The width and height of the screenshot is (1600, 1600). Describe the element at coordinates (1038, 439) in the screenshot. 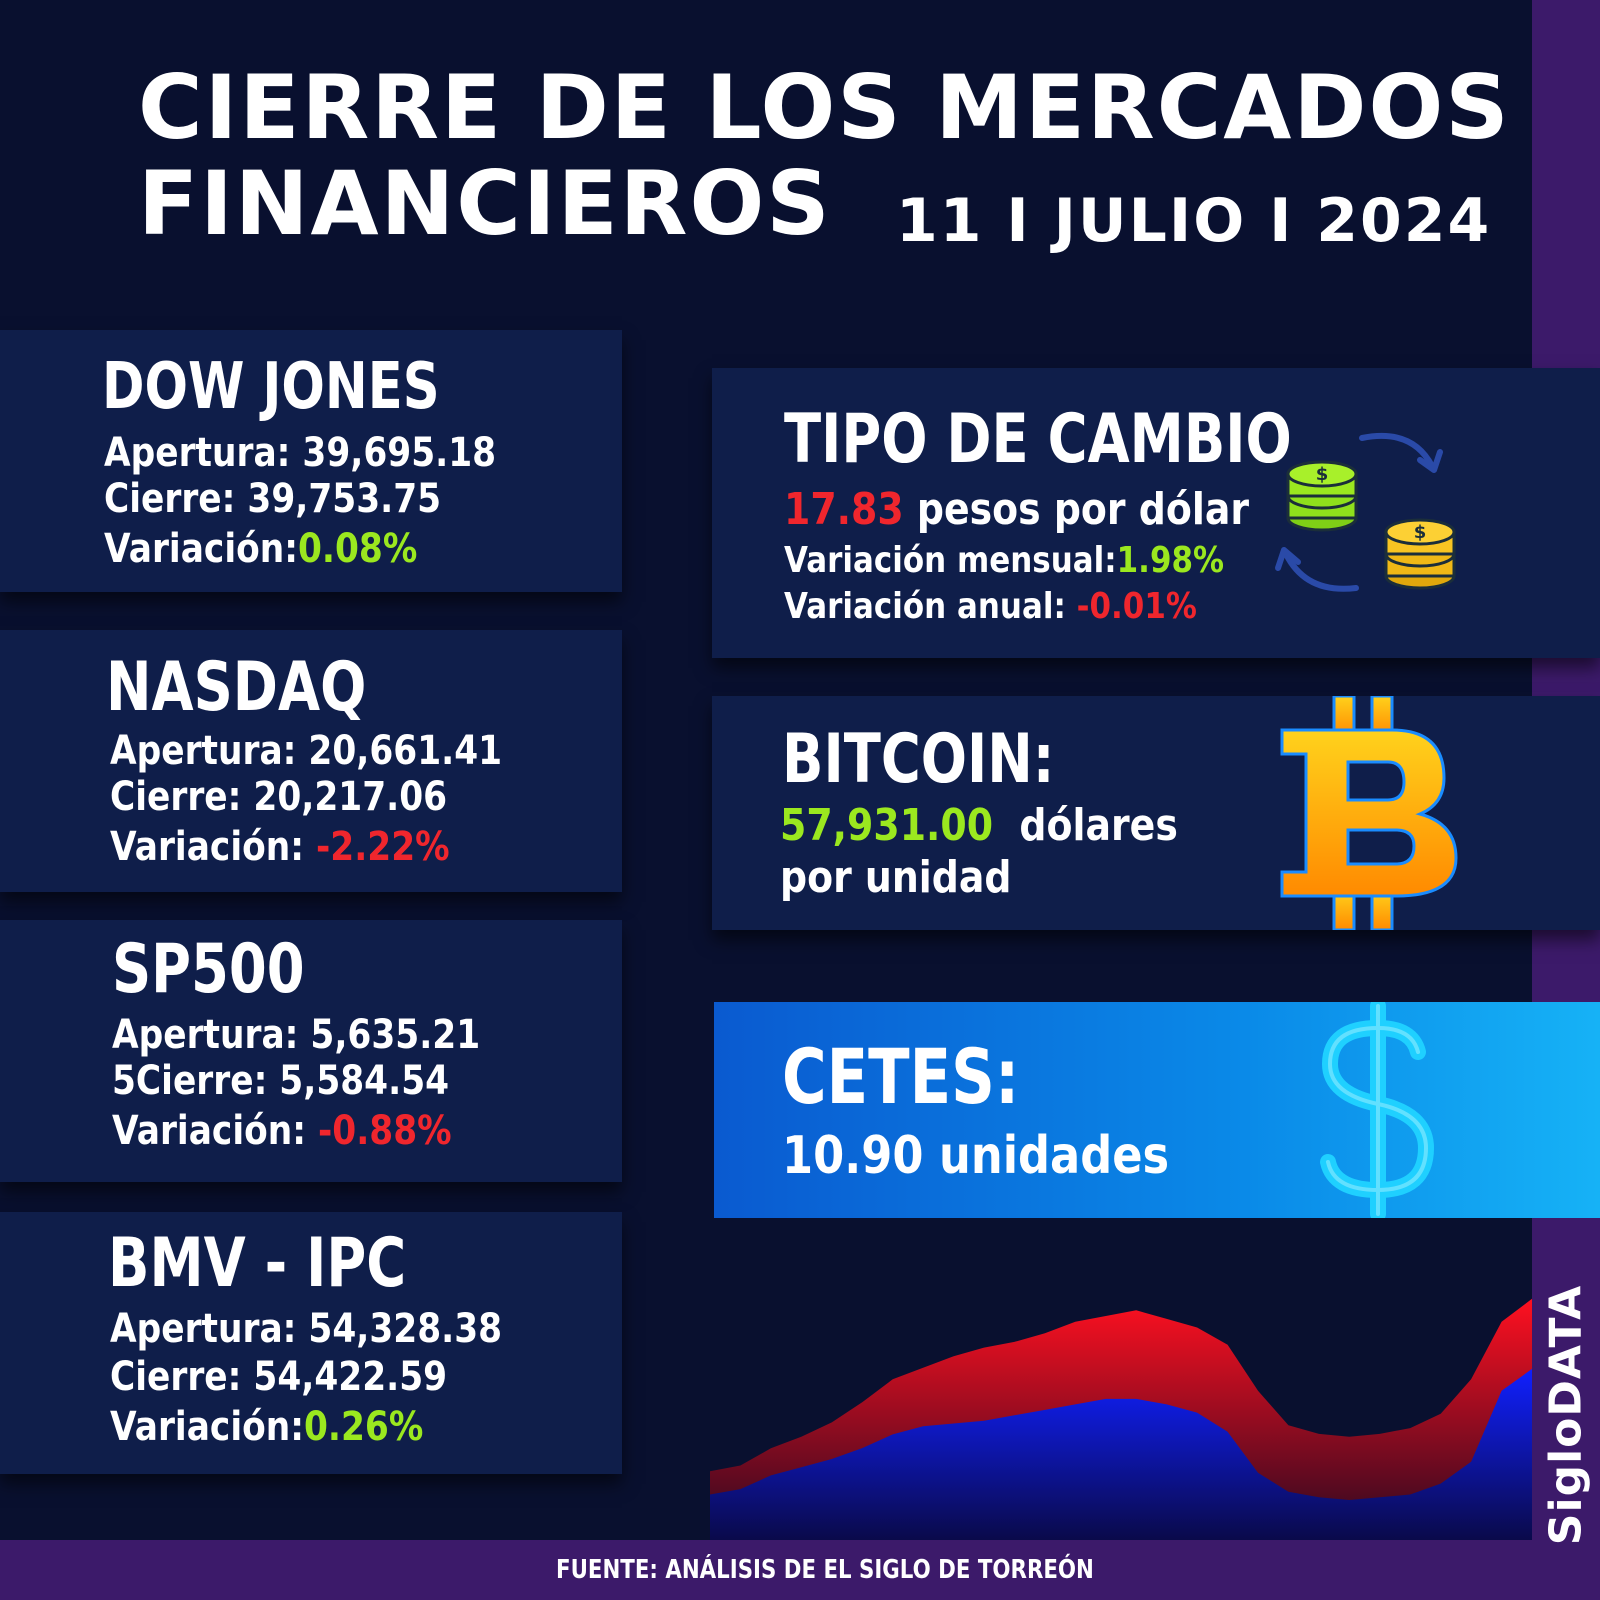

I see `exchange-rate-title: TIPO DE CAMBIO` at that location.